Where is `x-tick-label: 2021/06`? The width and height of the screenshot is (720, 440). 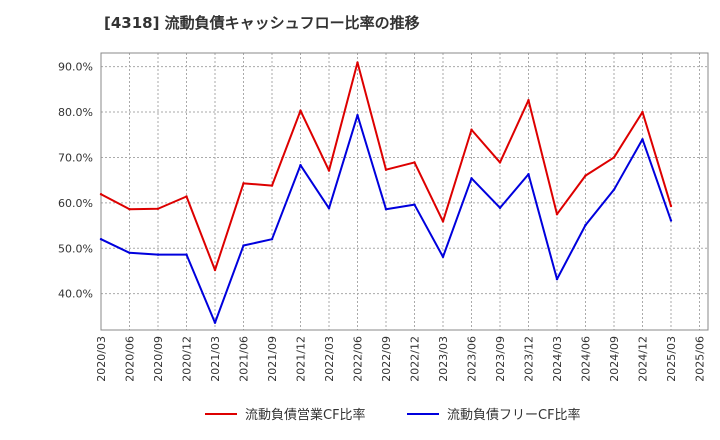
x-tick-label: 2021/06 is located at coordinates (244, 359).